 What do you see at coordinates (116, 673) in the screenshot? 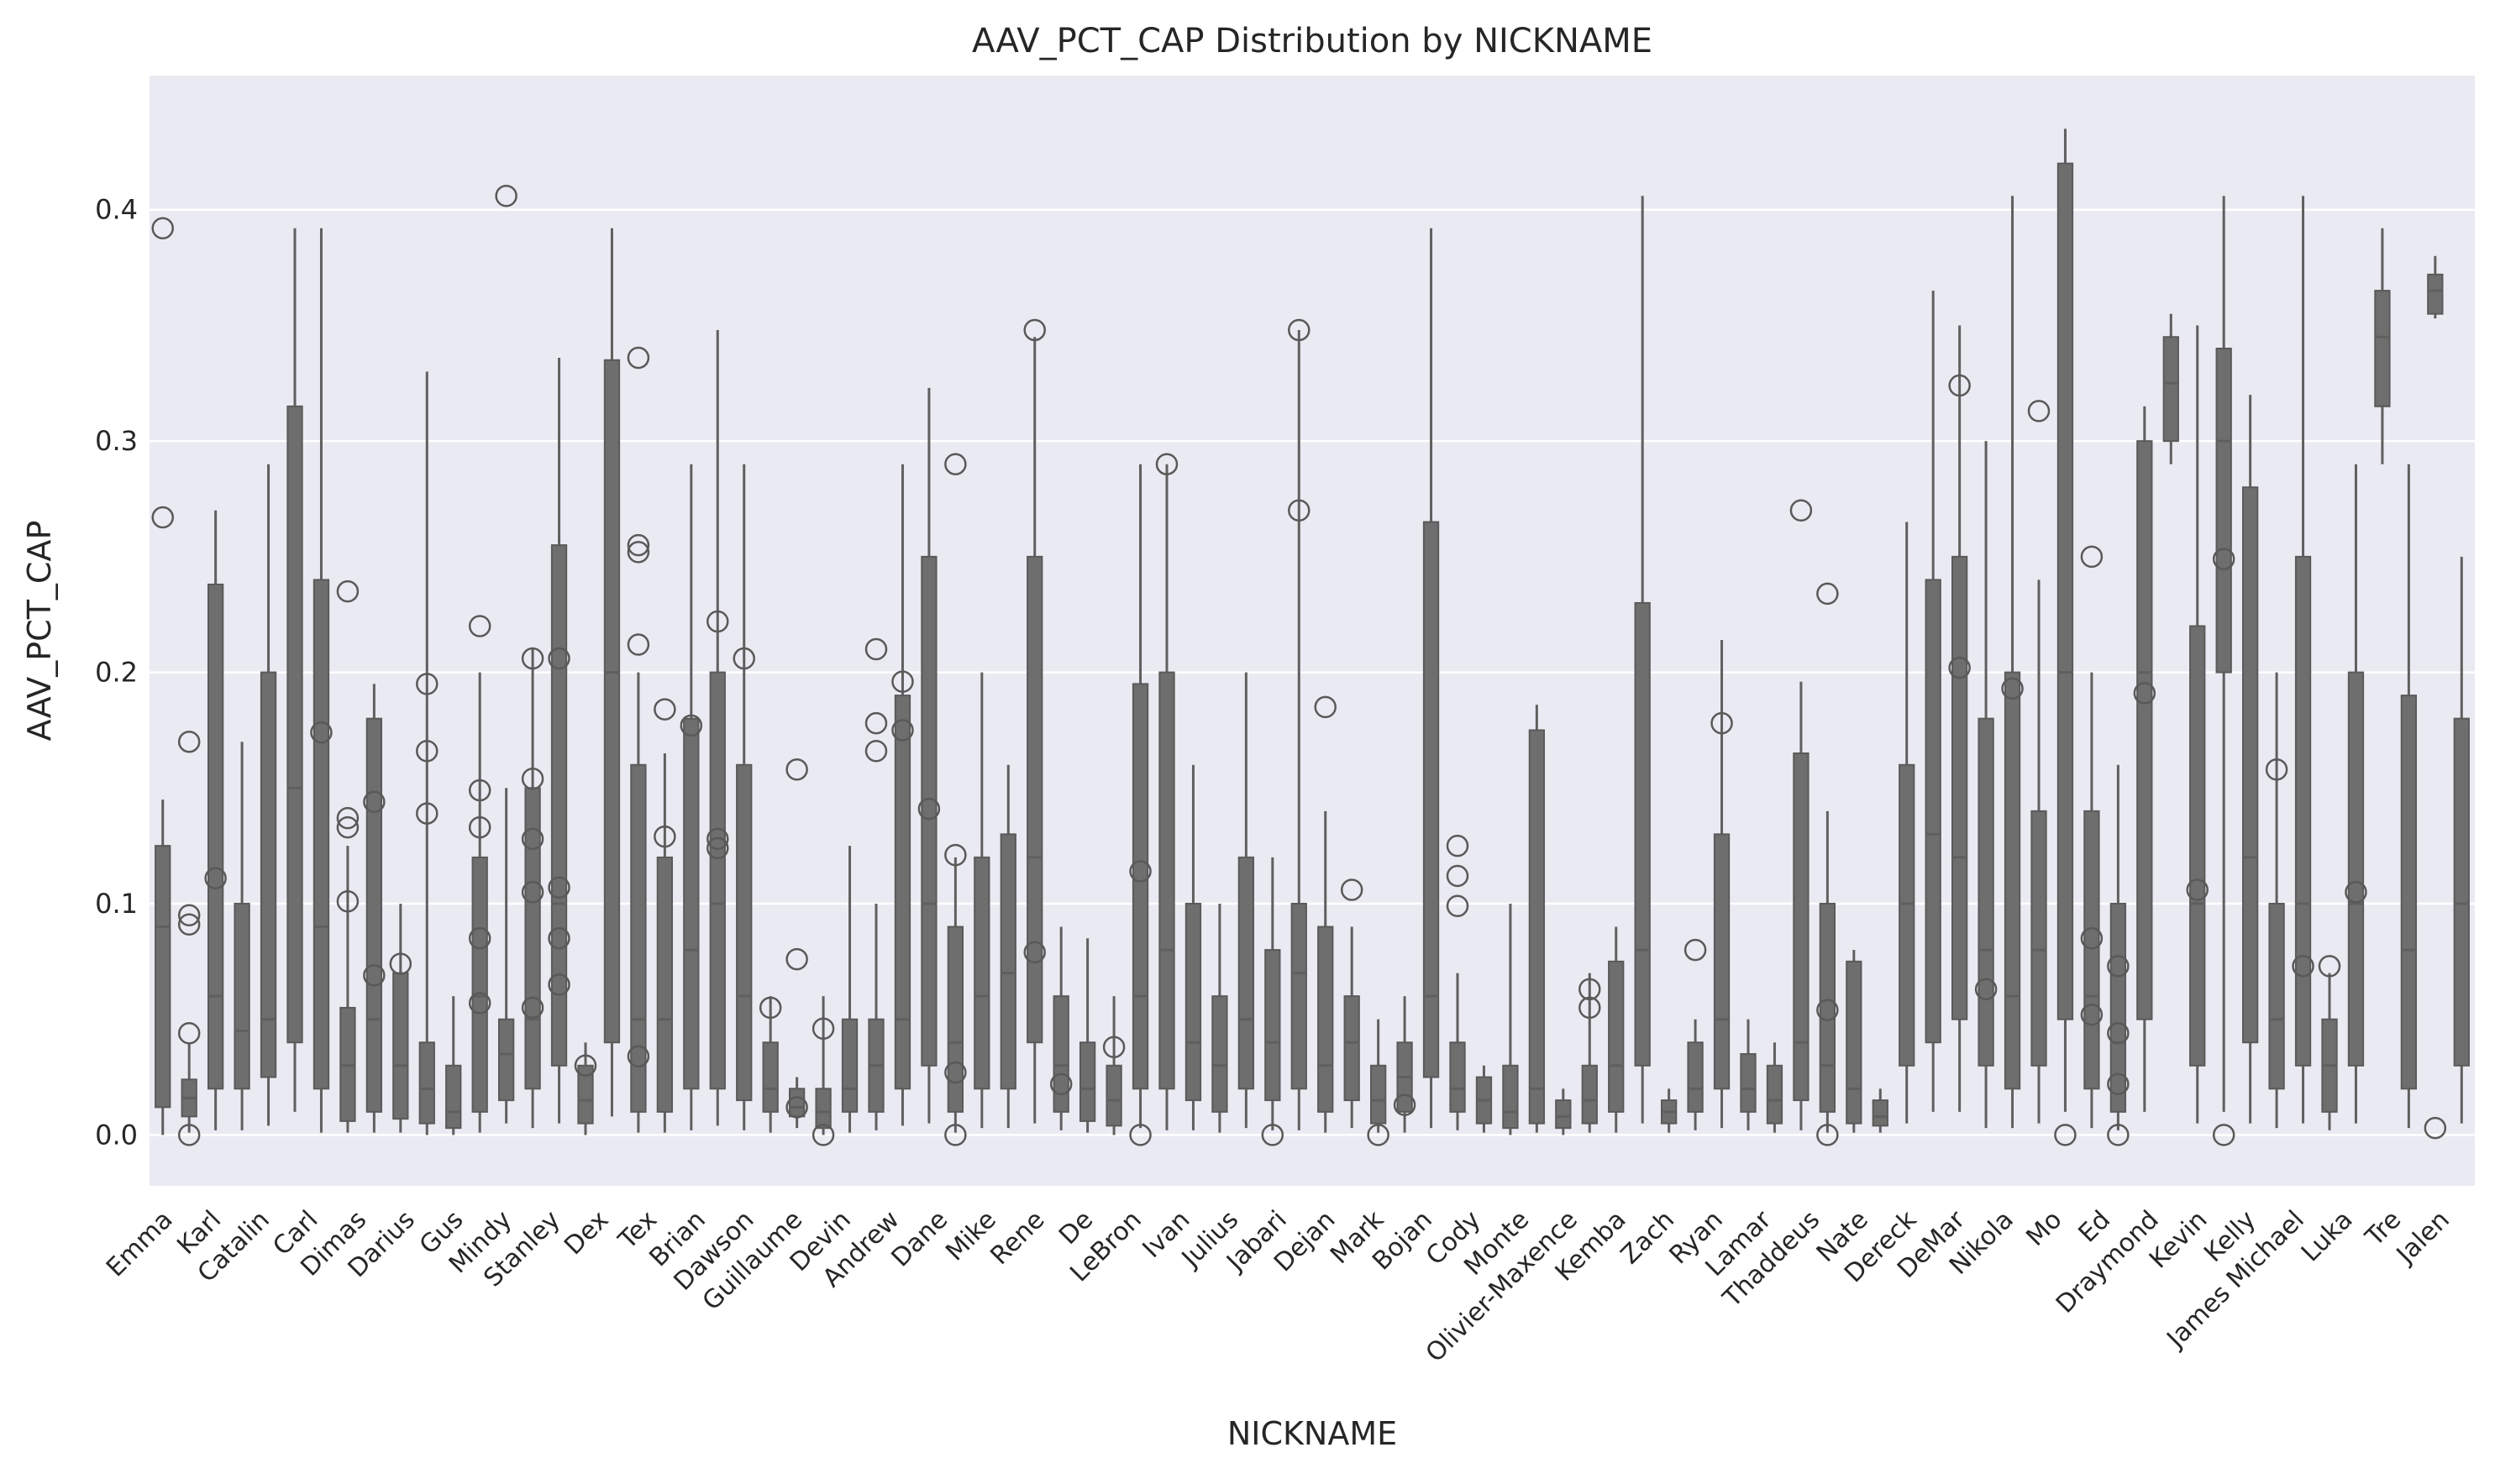
I see `y-tick-label: 0.2` at bounding box center [116, 673].